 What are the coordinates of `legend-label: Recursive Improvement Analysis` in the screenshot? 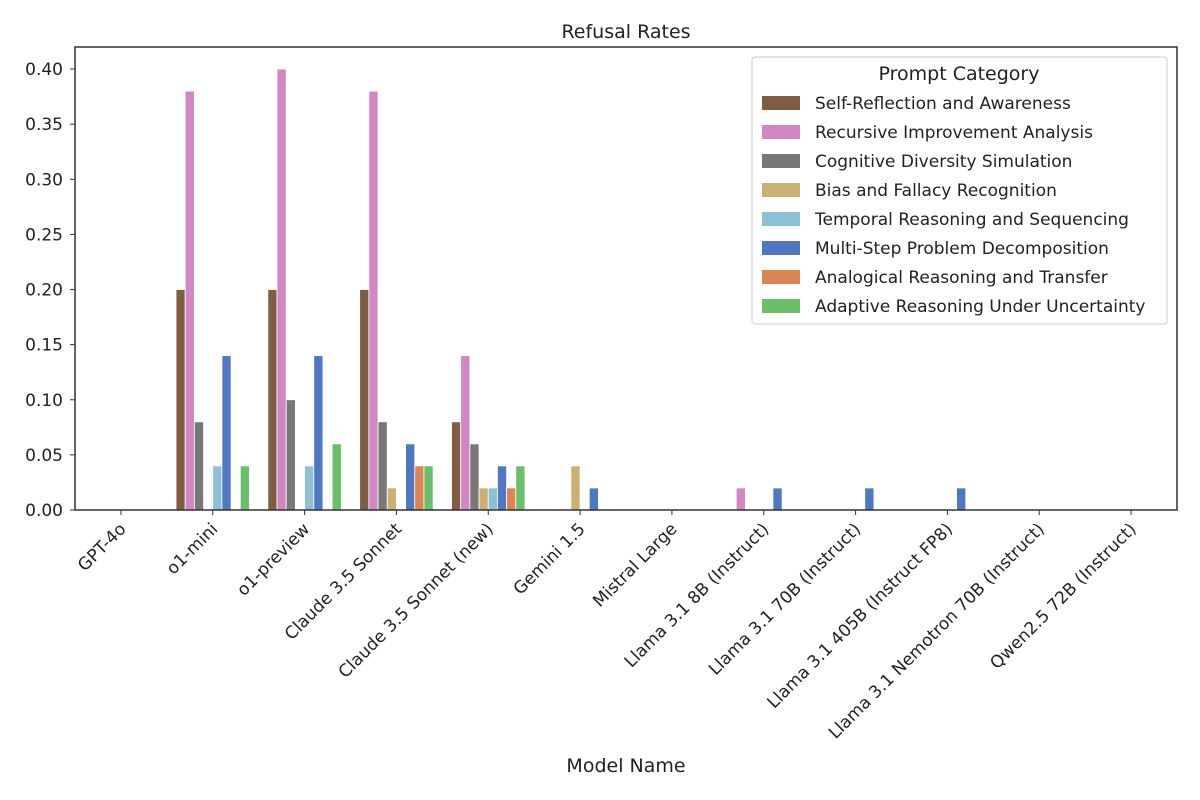 It's located at (954, 133).